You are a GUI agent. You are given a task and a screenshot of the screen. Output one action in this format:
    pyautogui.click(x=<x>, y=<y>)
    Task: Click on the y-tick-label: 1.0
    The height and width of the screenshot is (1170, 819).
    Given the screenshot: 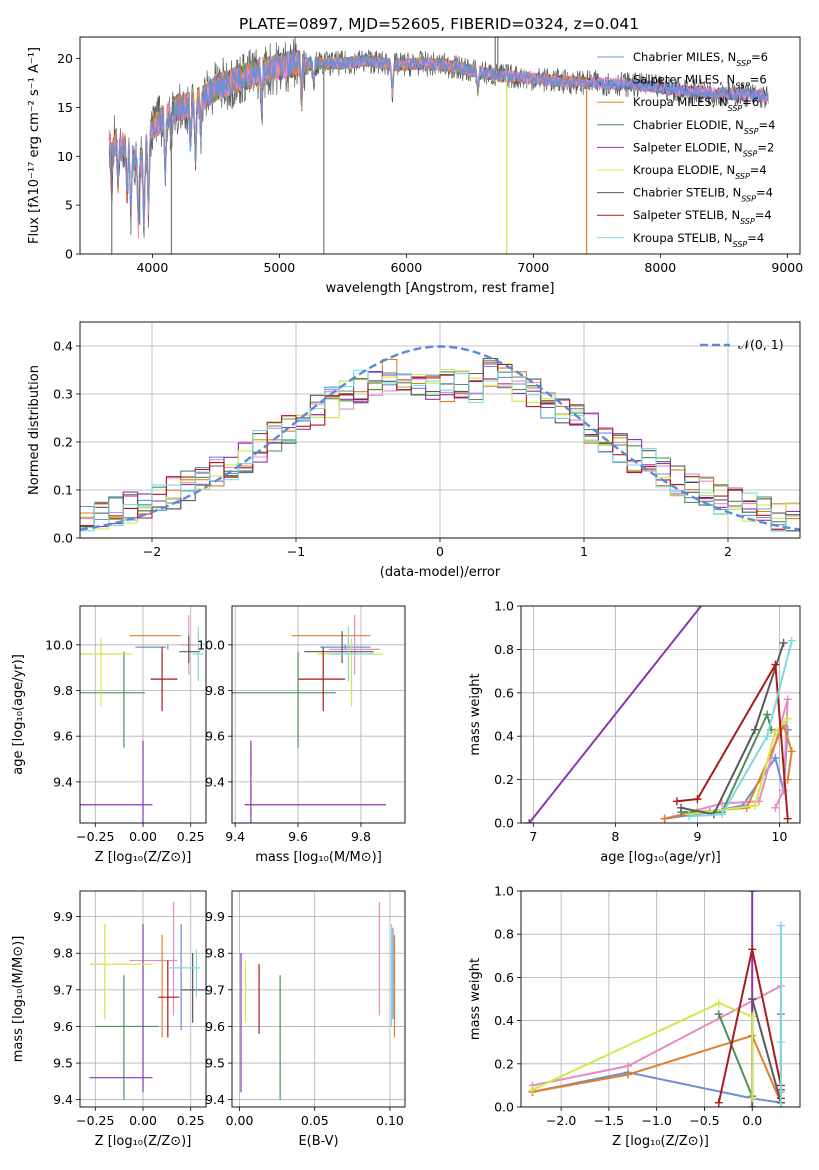 What is the action you would take?
    pyautogui.click(x=504, y=606)
    